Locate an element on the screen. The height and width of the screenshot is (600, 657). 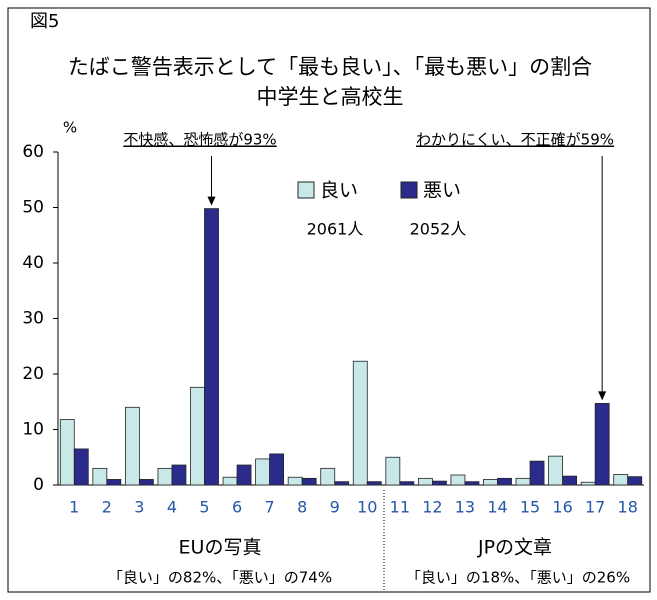
x-tick-label: 17 is located at coordinates (595, 507).